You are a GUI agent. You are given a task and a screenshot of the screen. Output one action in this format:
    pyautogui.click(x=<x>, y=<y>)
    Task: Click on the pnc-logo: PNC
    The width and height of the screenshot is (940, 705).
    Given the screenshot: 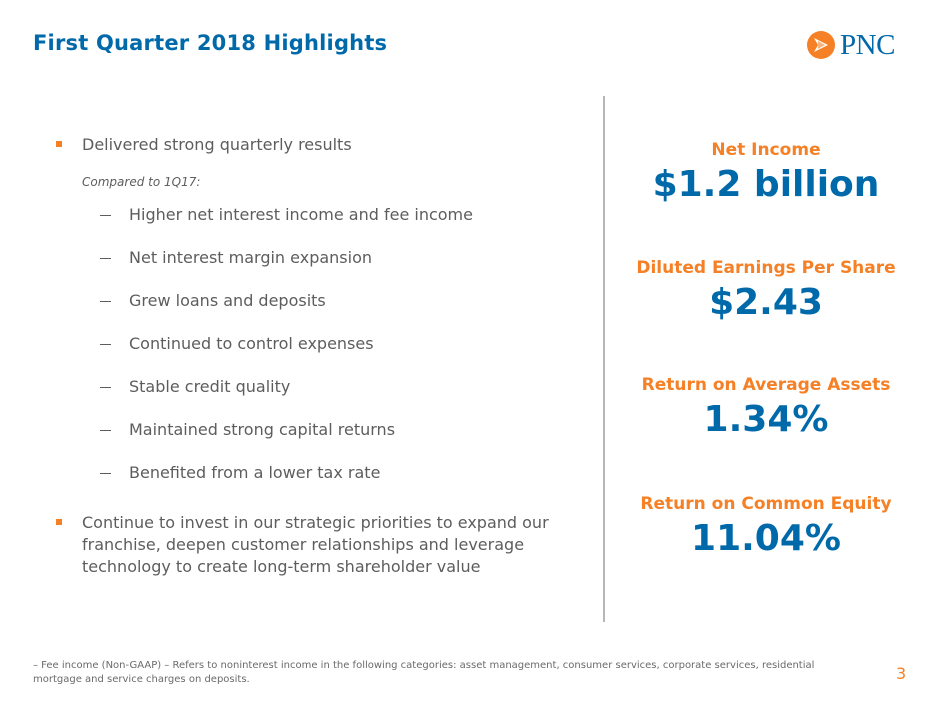 What is the action you would take?
    pyautogui.click(x=850, y=45)
    